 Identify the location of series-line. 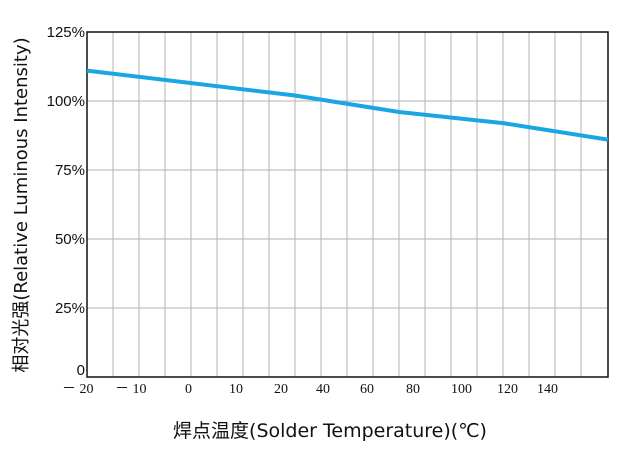
(347, 105).